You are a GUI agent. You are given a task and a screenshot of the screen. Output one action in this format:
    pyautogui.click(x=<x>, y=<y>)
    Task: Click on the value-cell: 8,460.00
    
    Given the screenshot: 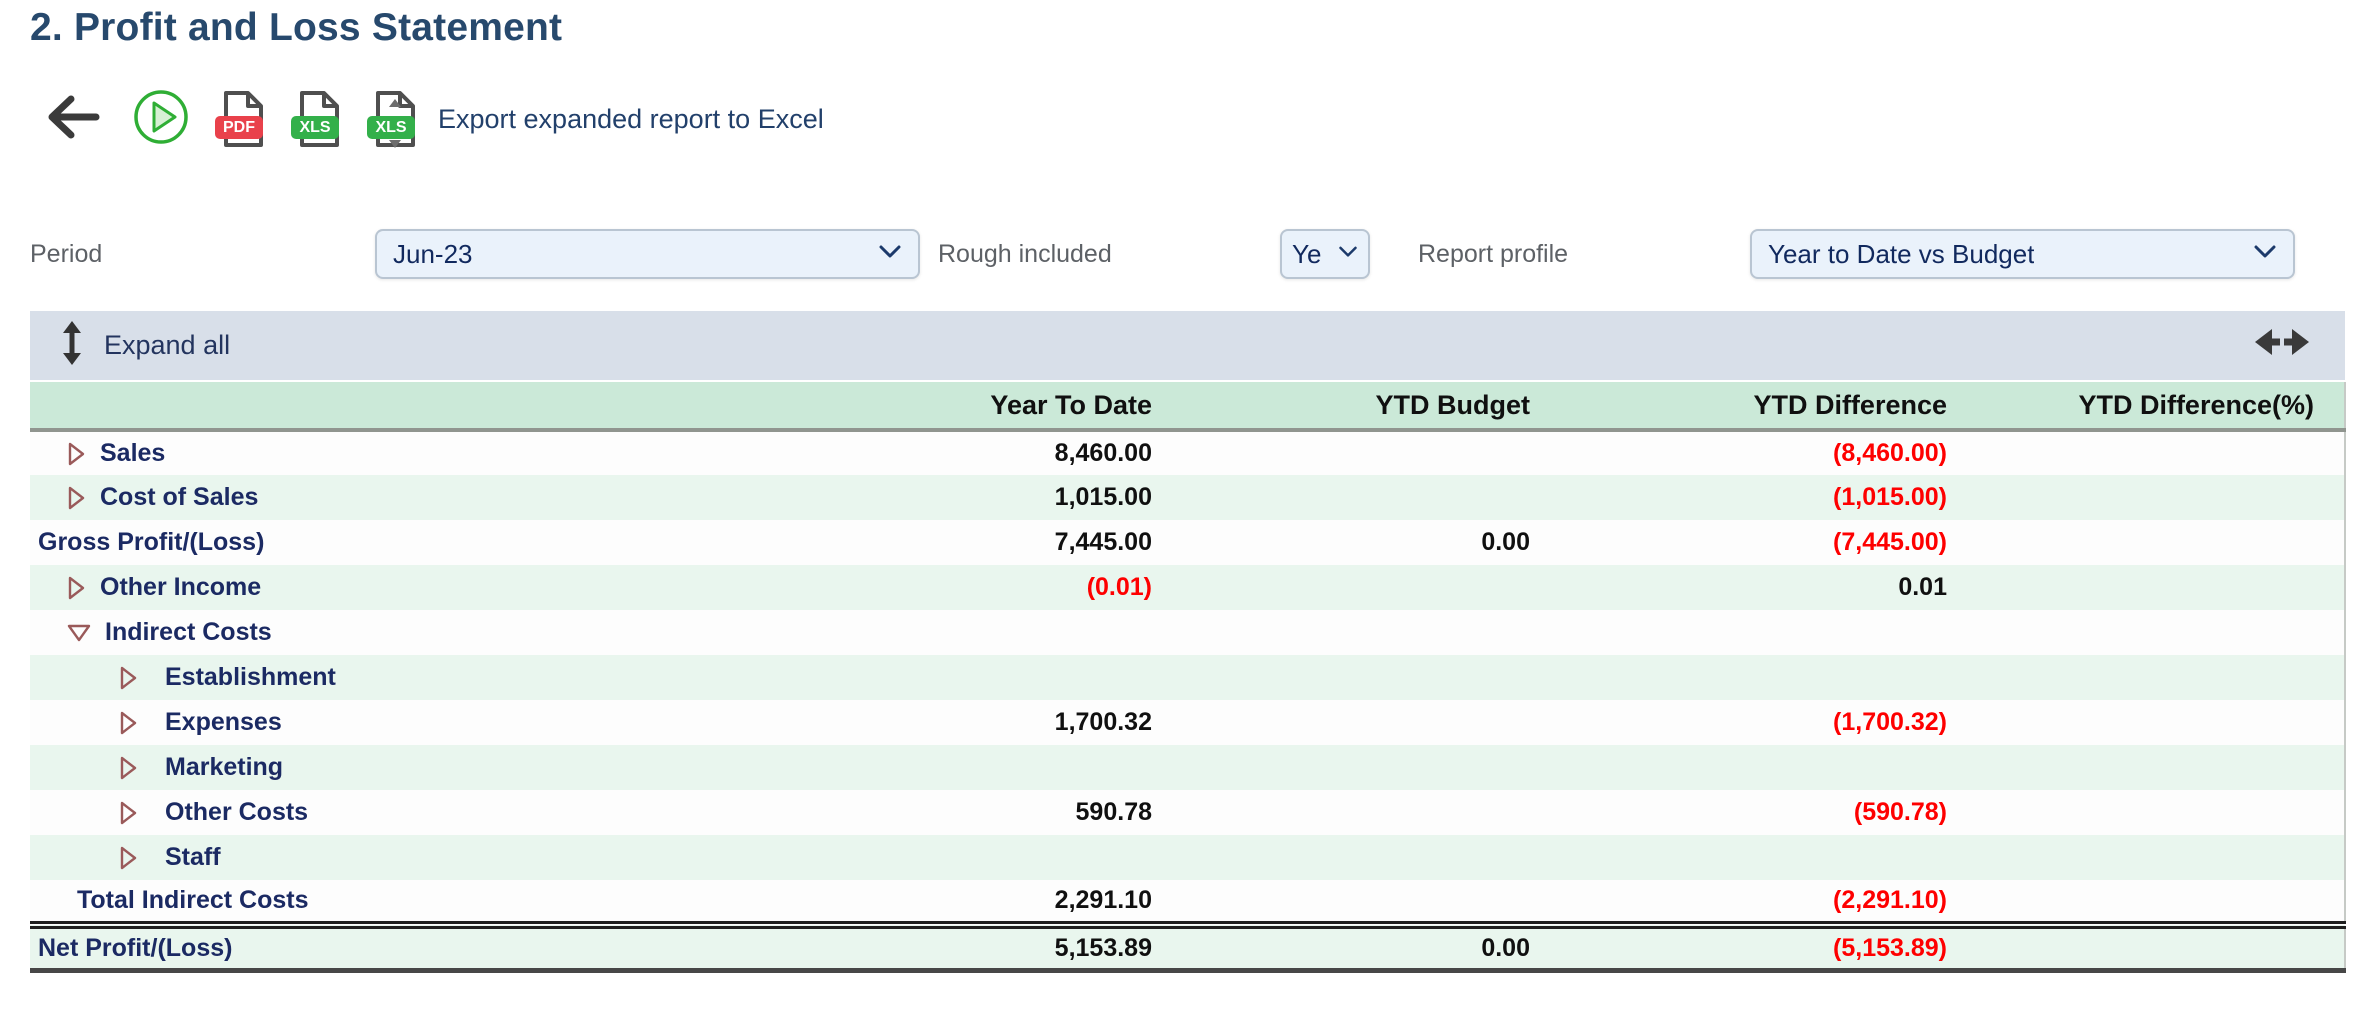 What is the action you would take?
    pyautogui.click(x=1103, y=453)
    